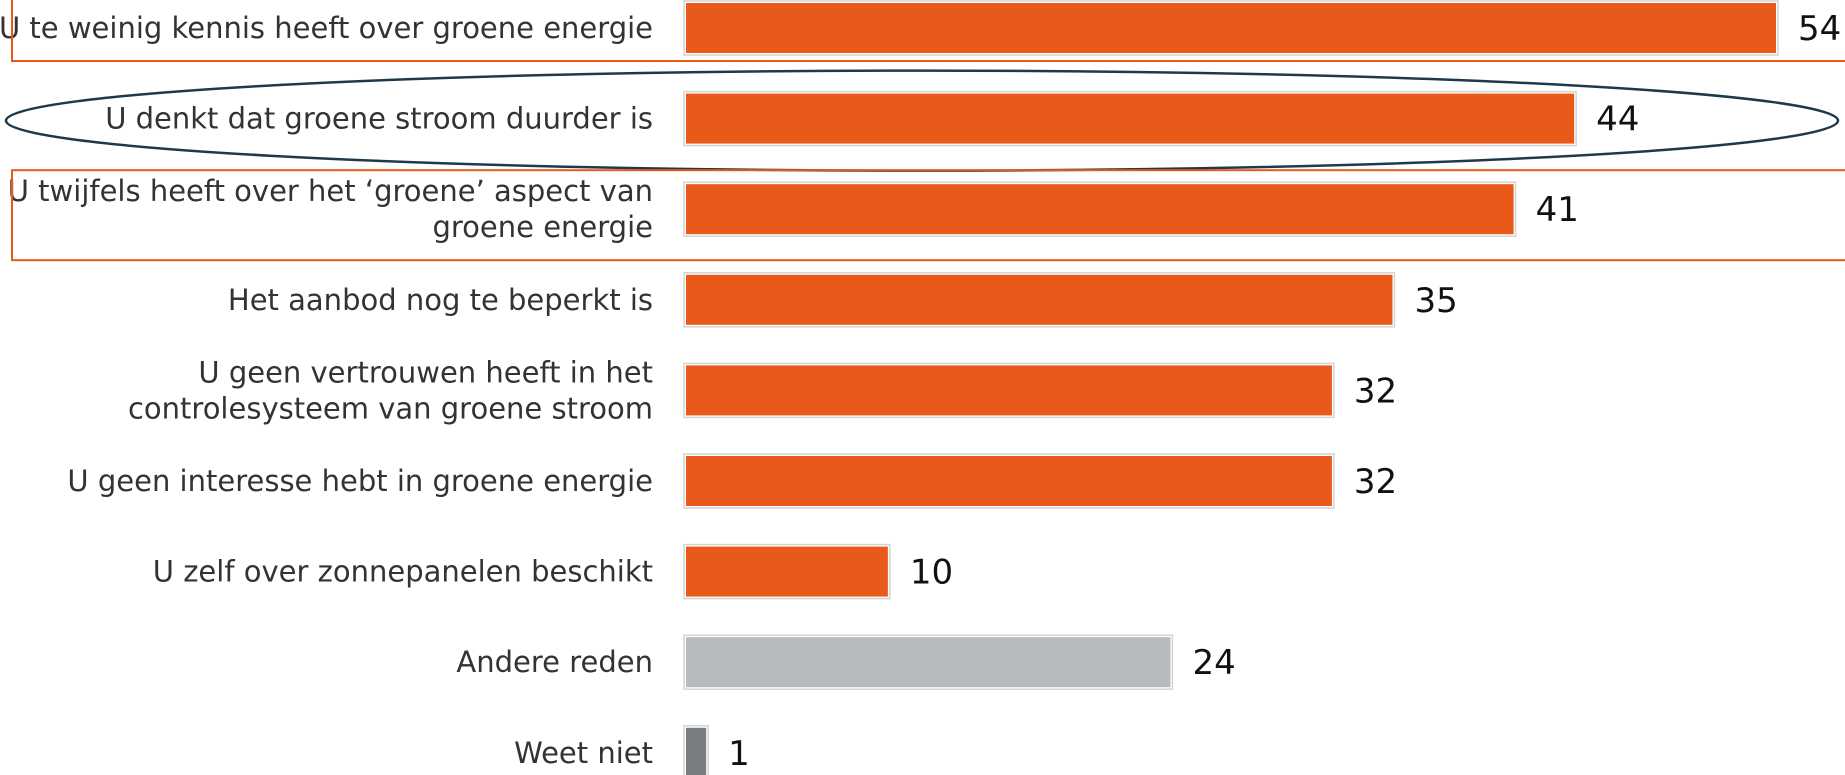 Image resolution: width=1845 pixels, height=775 pixels. Describe the element at coordinates (1617, 120) in the screenshot. I see `value-label-2: 44` at that location.